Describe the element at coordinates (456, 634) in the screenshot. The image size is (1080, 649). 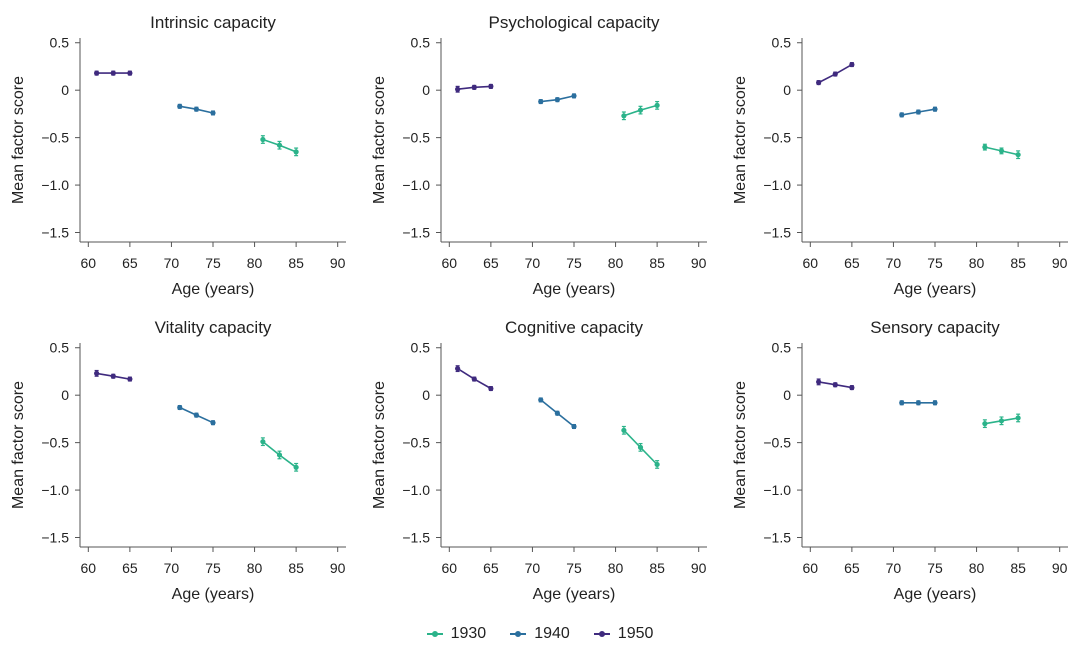
I see `legend-item-1930: 1930` at that location.